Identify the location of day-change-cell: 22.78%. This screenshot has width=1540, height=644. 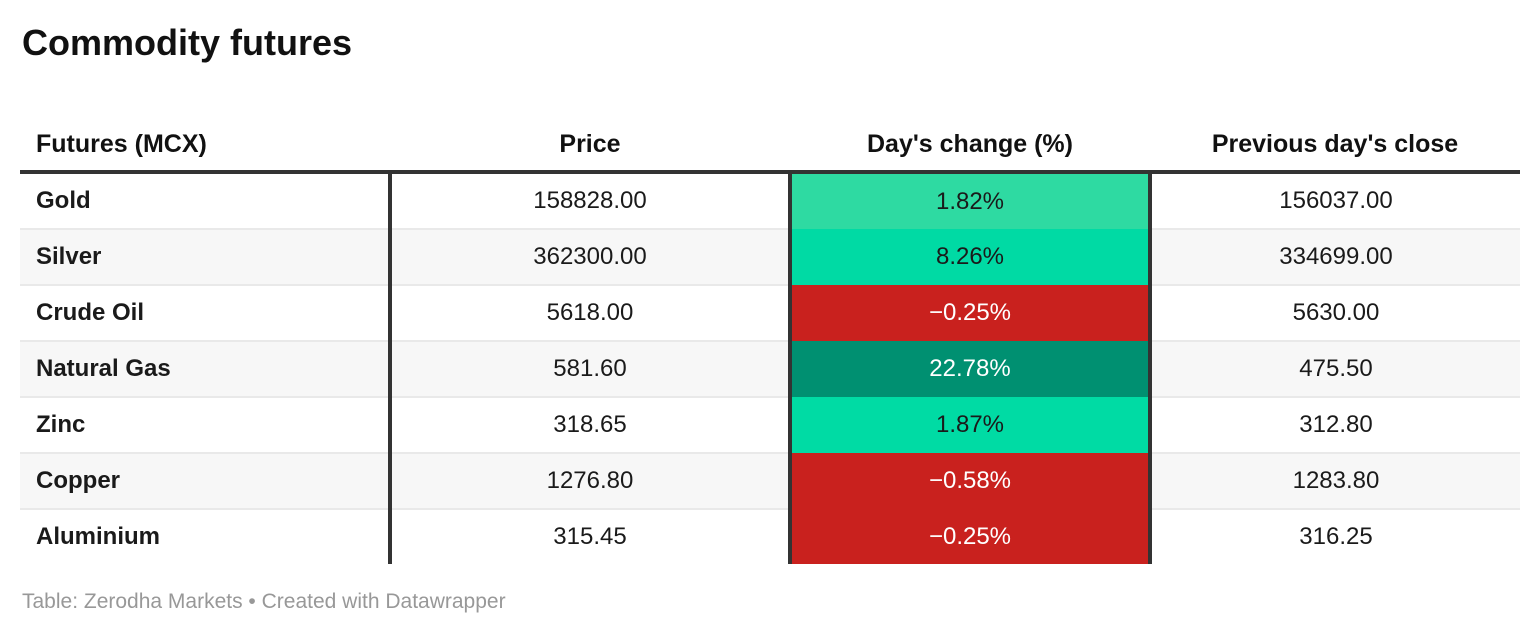
(970, 369).